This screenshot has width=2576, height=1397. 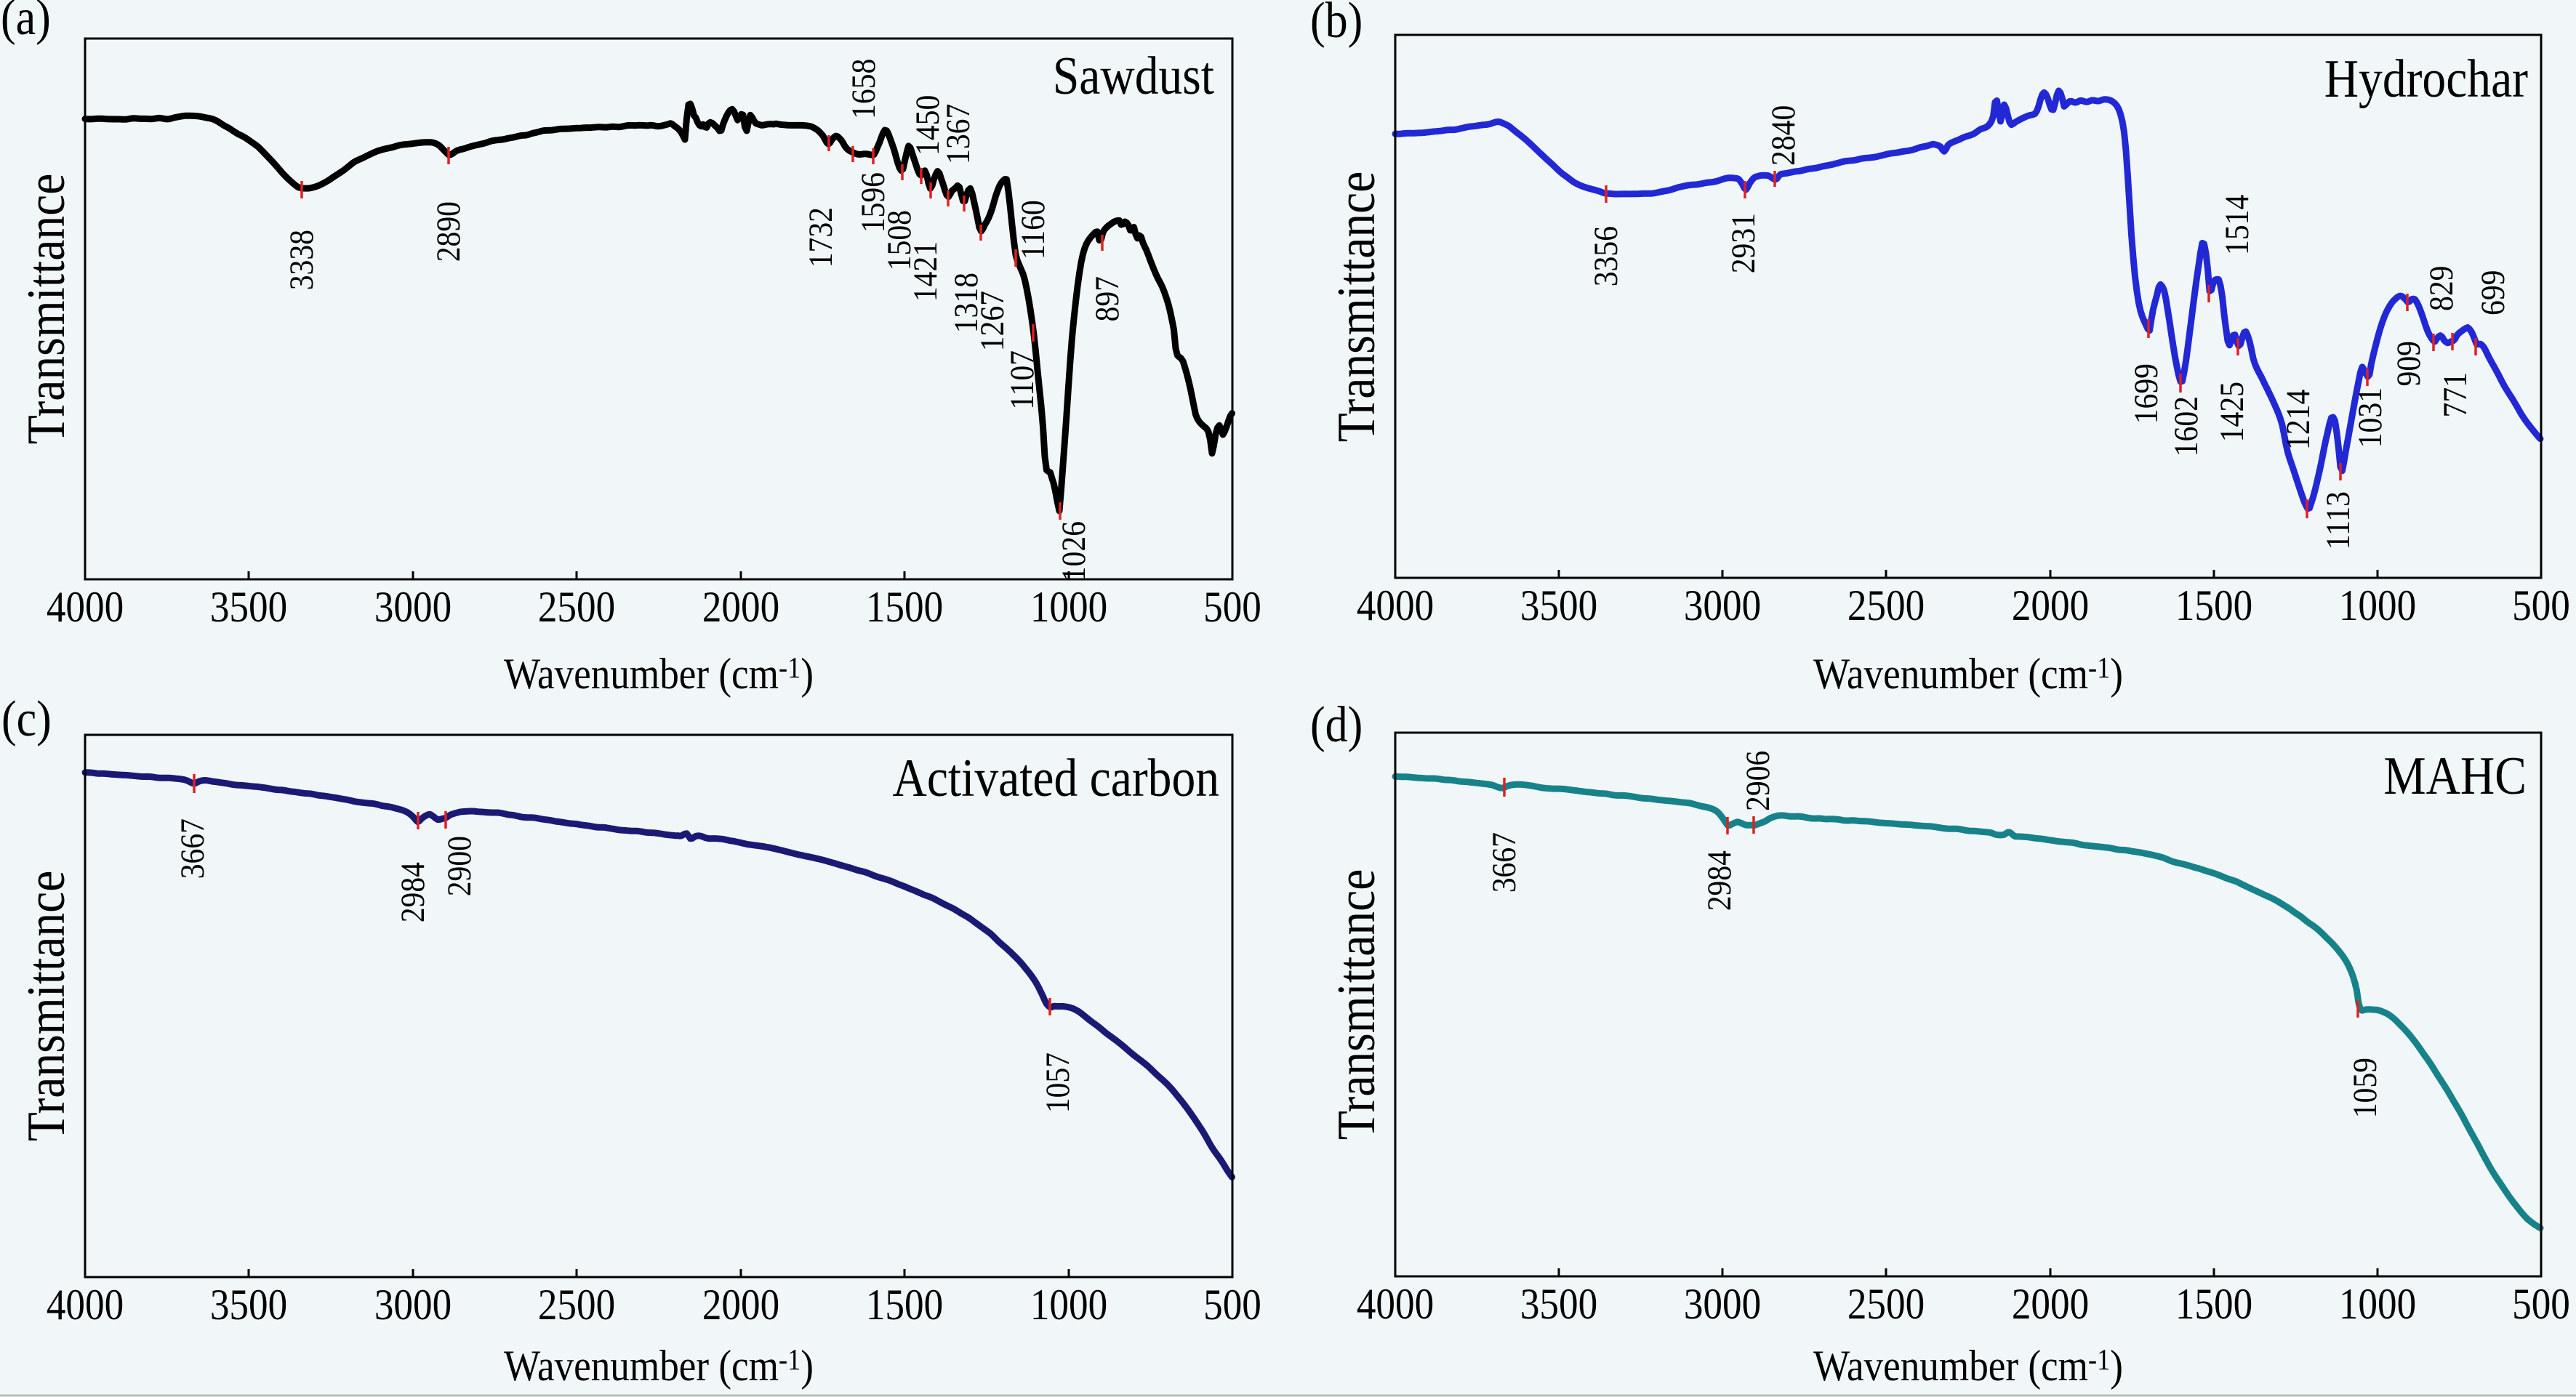 I want to click on svg-text: Hydrochar, so click(x=2426, y=79).